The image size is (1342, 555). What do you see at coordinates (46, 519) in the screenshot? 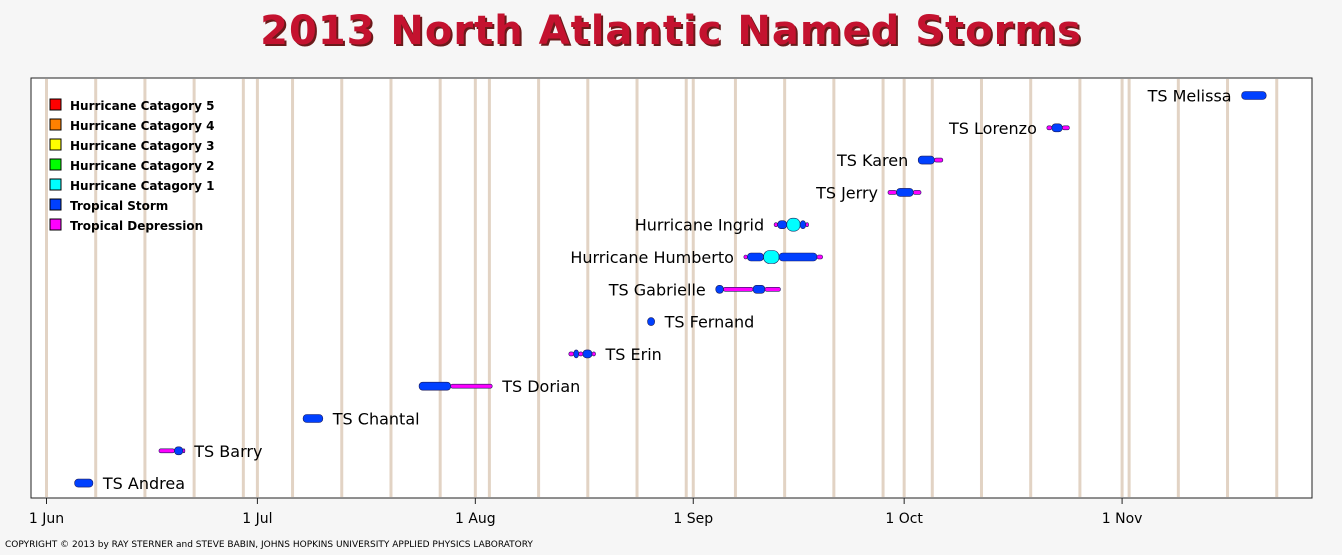
I see `x-tick-label: 1 Jun` at bounding box center [46, 519].